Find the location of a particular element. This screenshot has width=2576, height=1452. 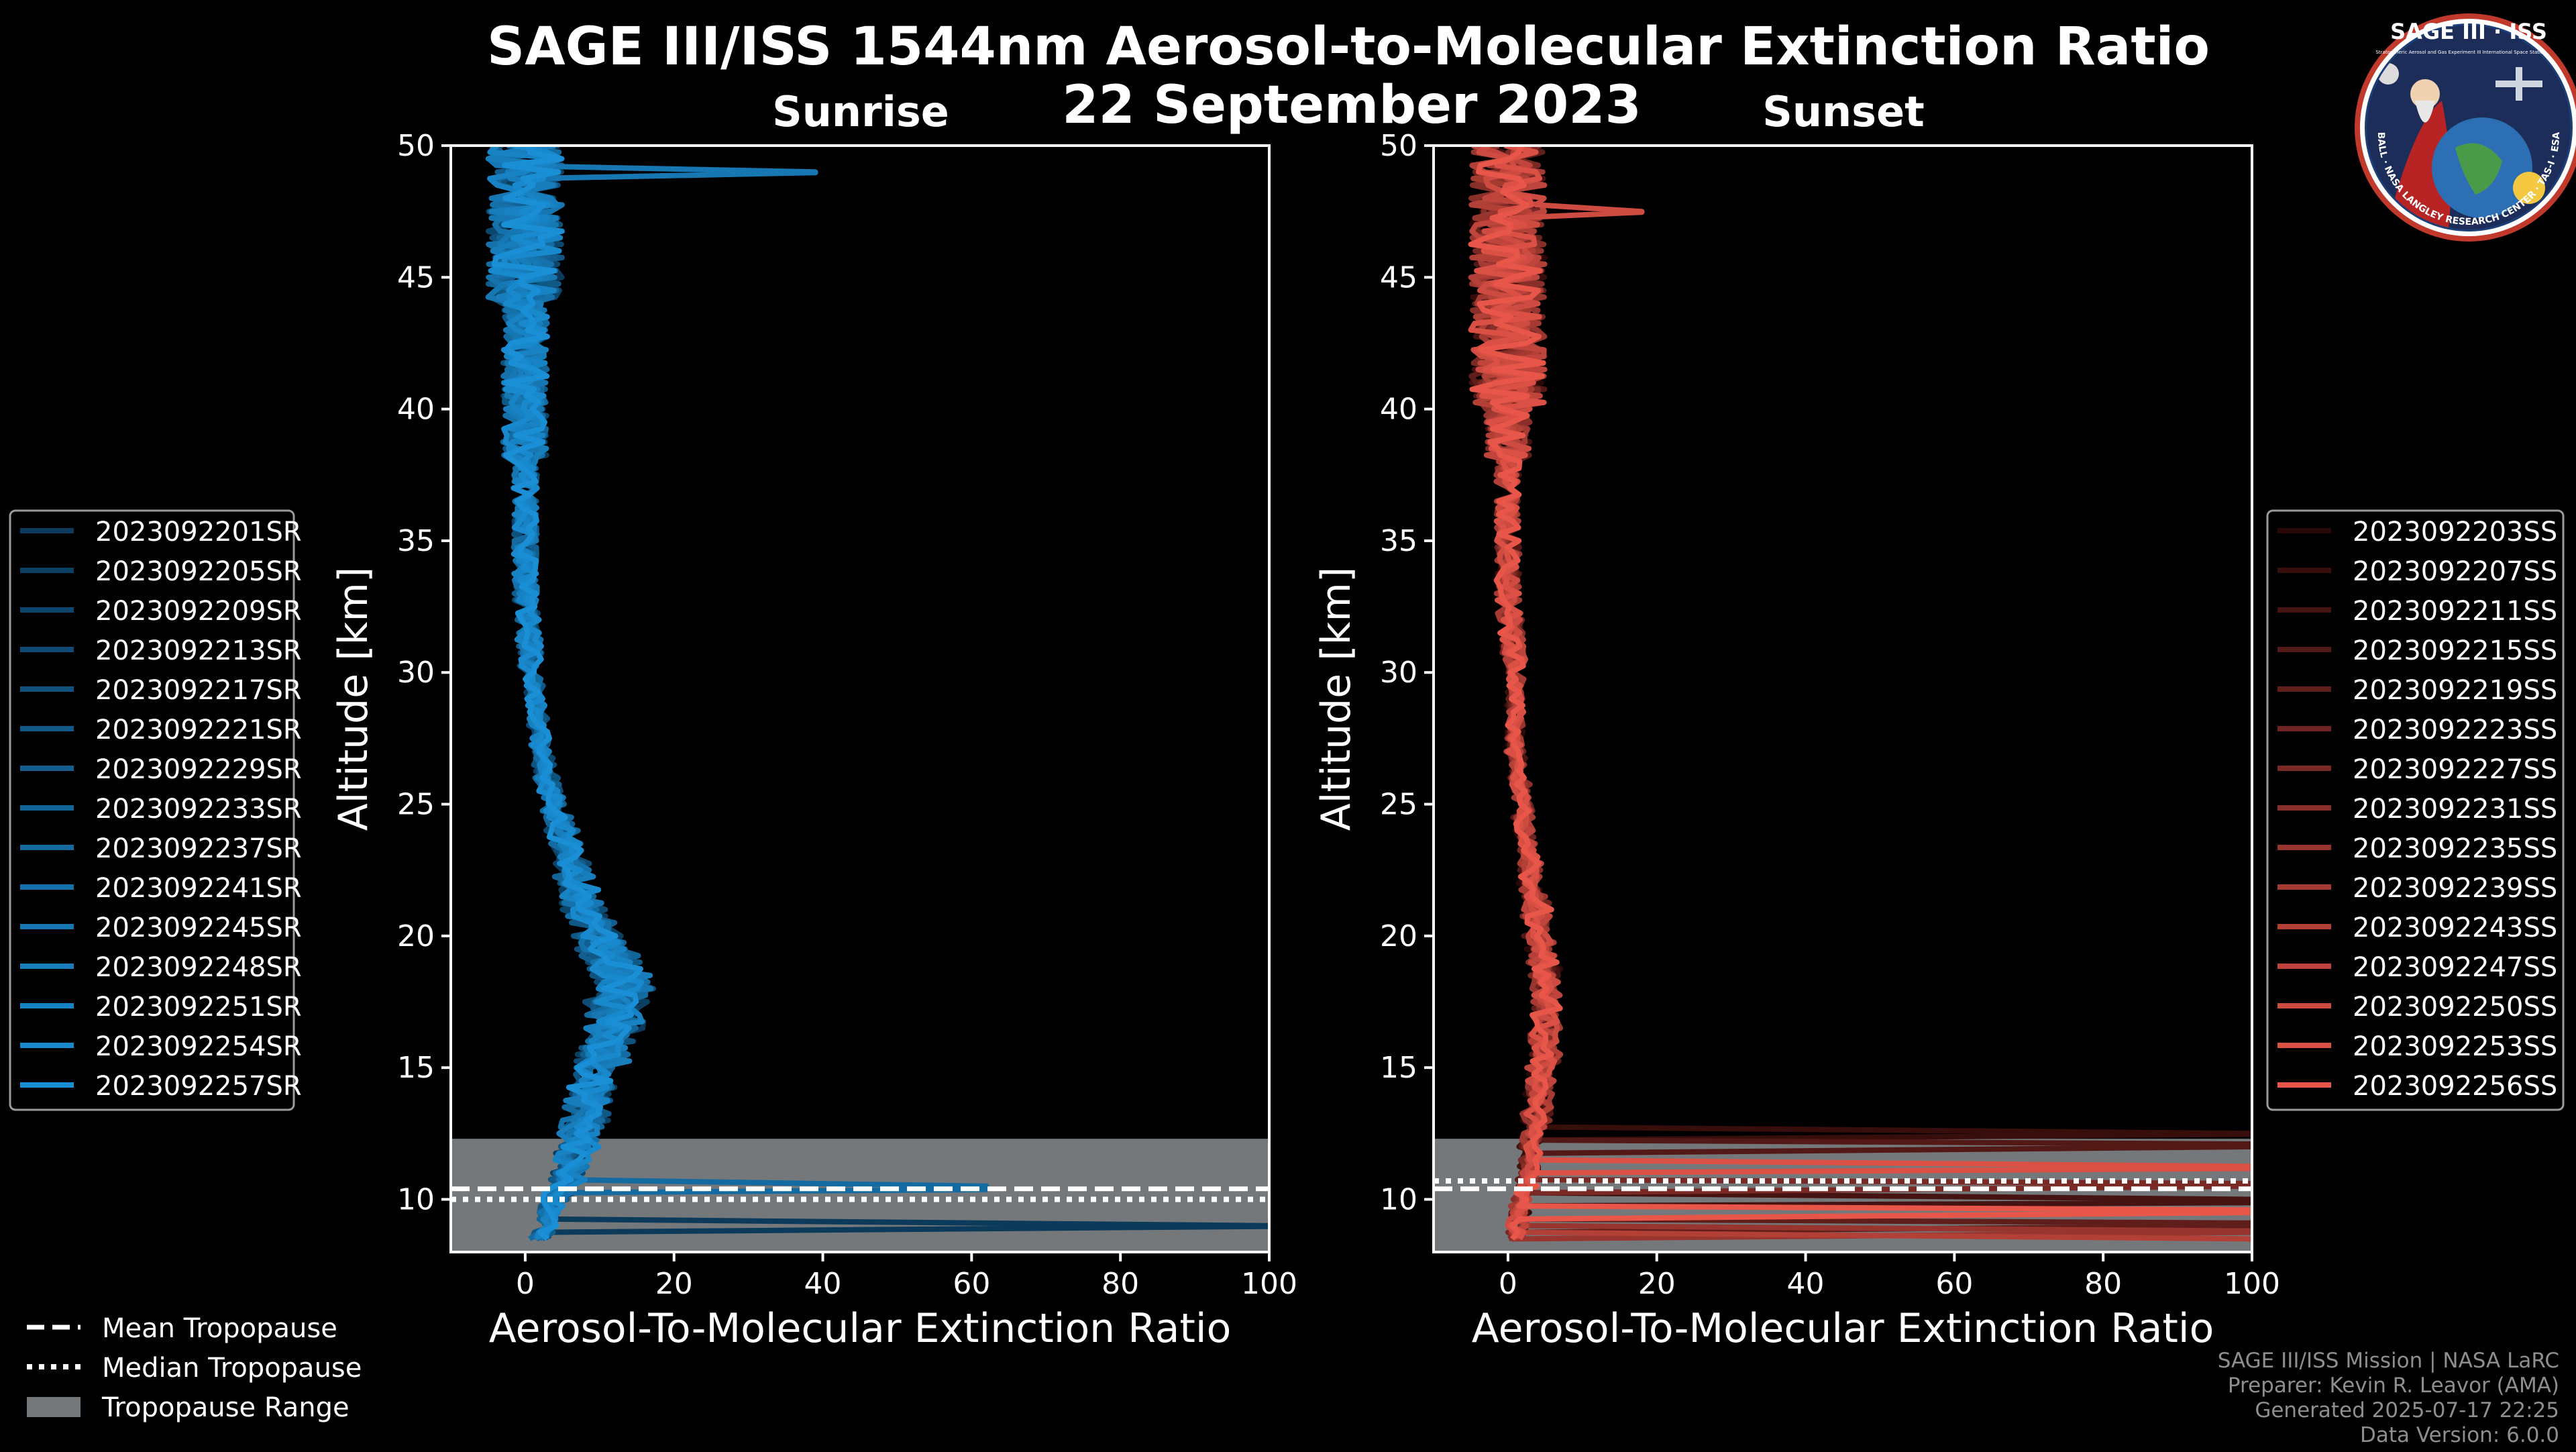

legend-label: 2023092257SR is located at coordinates (198, 1087).